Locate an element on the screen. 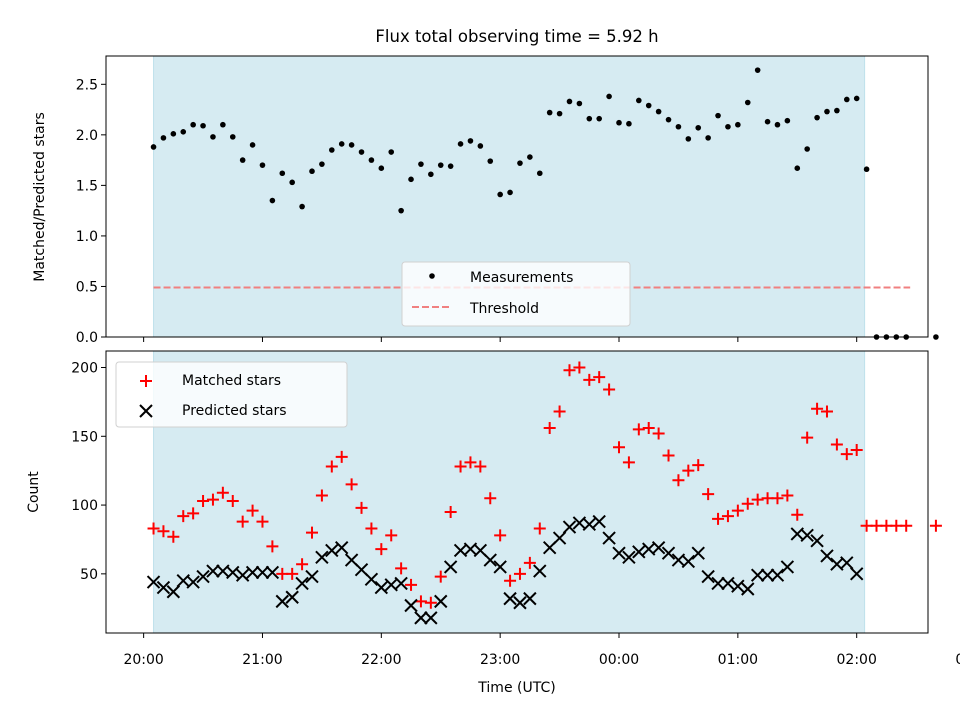  legend-matched-label: Matched stars is located at coordinates (231, 381).